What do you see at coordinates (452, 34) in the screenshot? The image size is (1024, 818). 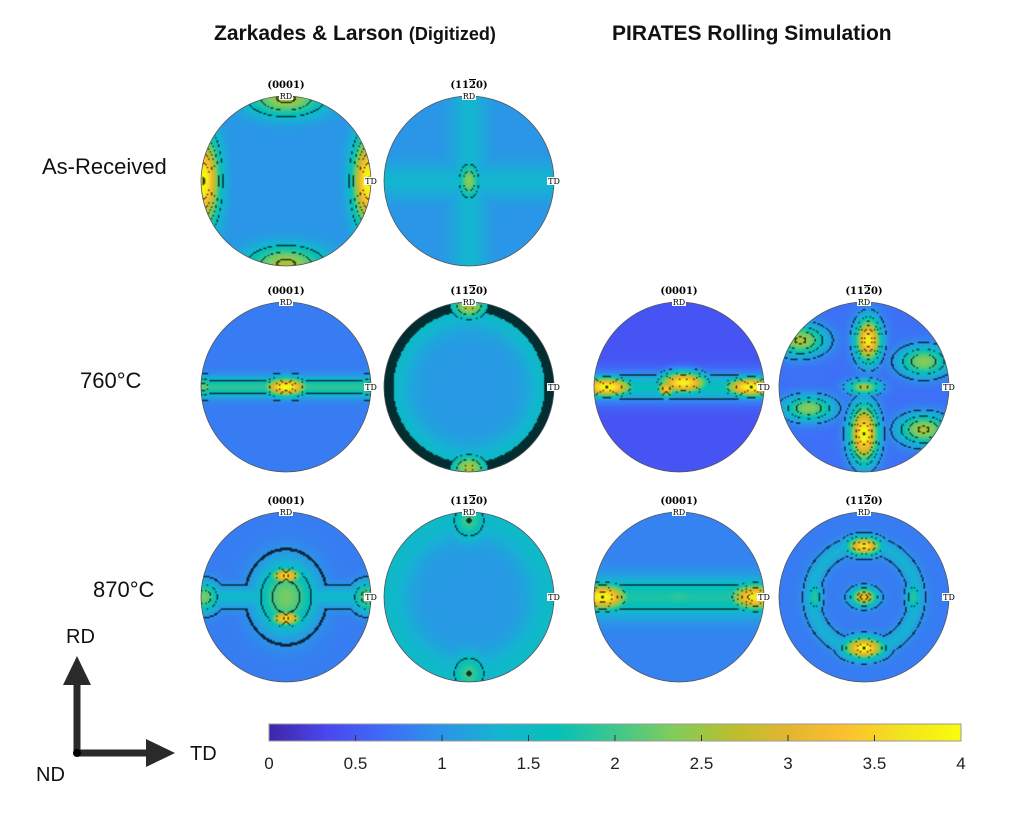 I see `left-subtitle-text: (Digitized)` at bounding box center [452, 34].